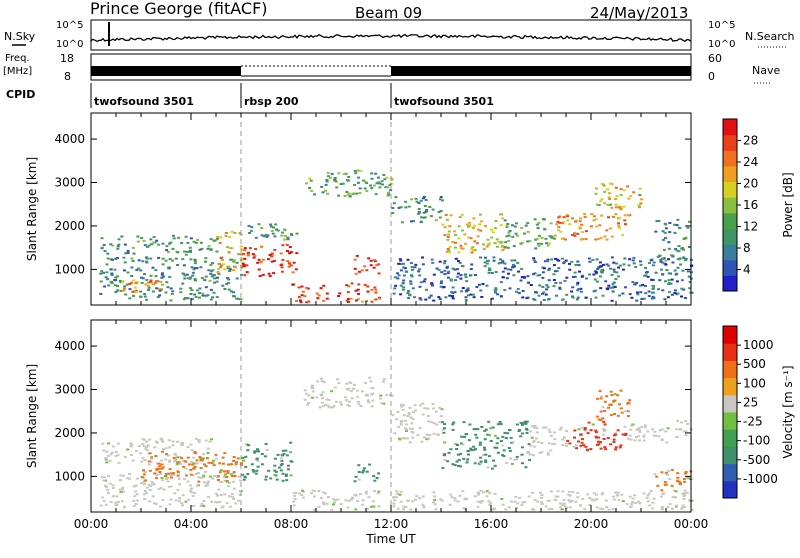  I want to click on colorbar-label: Power [dB], so click(788, 204).